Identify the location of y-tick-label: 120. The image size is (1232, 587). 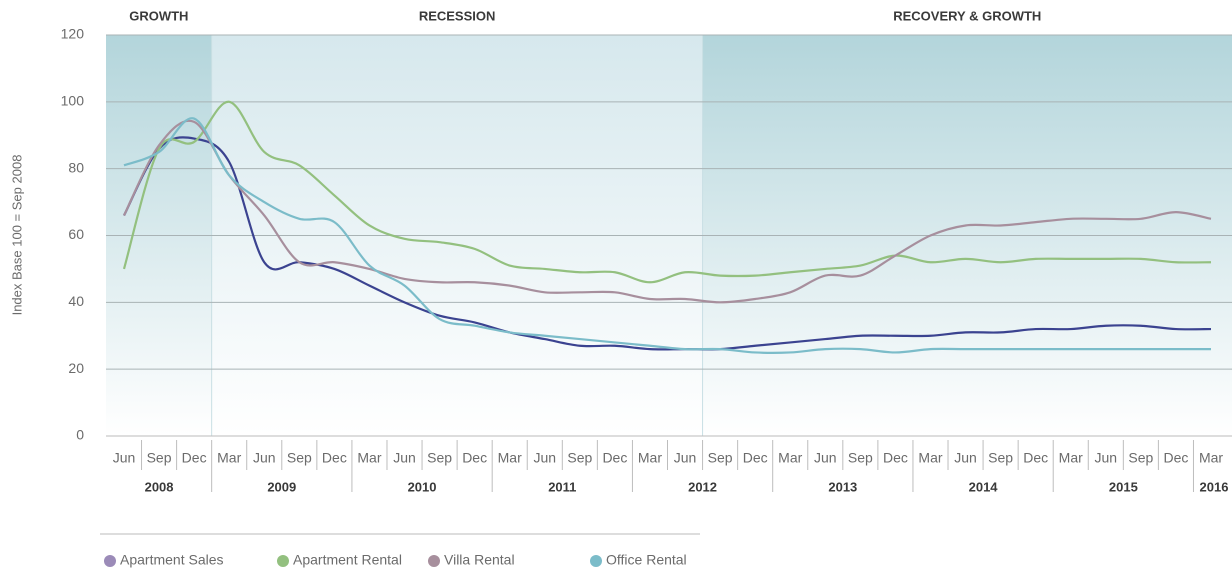
(73, 34).